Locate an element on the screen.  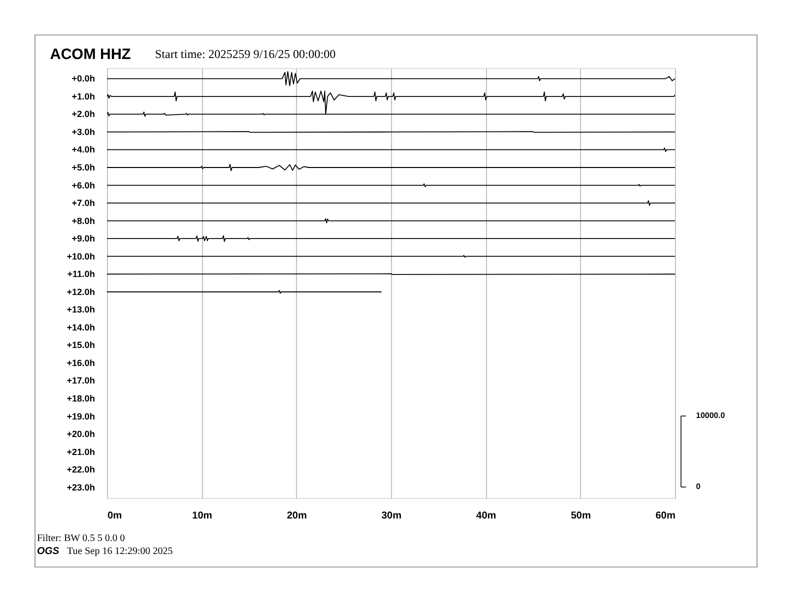
x-tick-label: 20m is located at coordinates (296, 516).